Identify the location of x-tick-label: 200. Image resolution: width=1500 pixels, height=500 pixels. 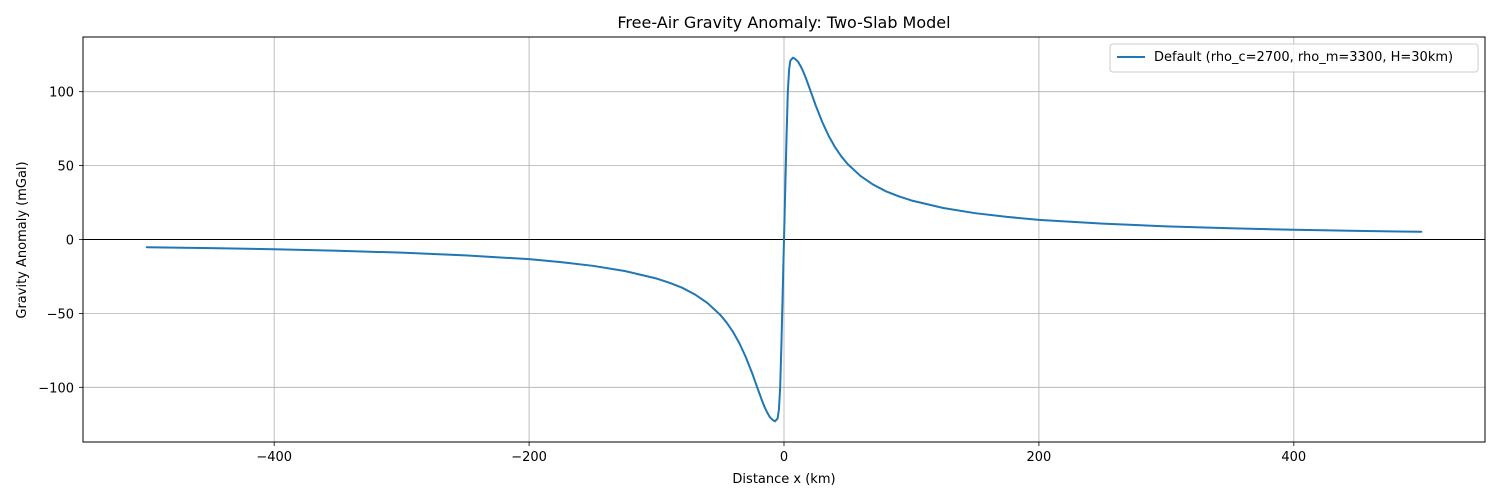
(1038, 457).